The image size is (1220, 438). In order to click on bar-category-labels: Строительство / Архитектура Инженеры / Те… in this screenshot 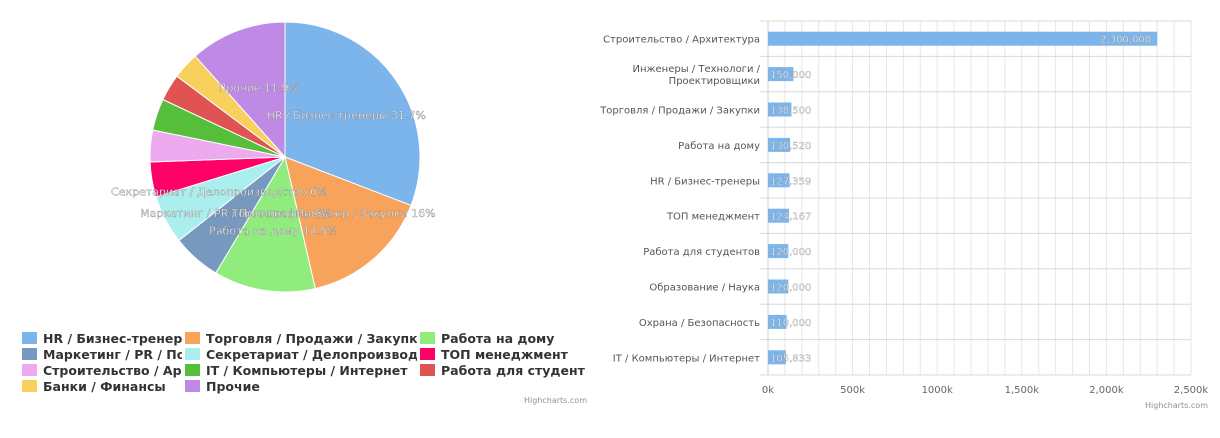, I will do `click(679, 200)`.